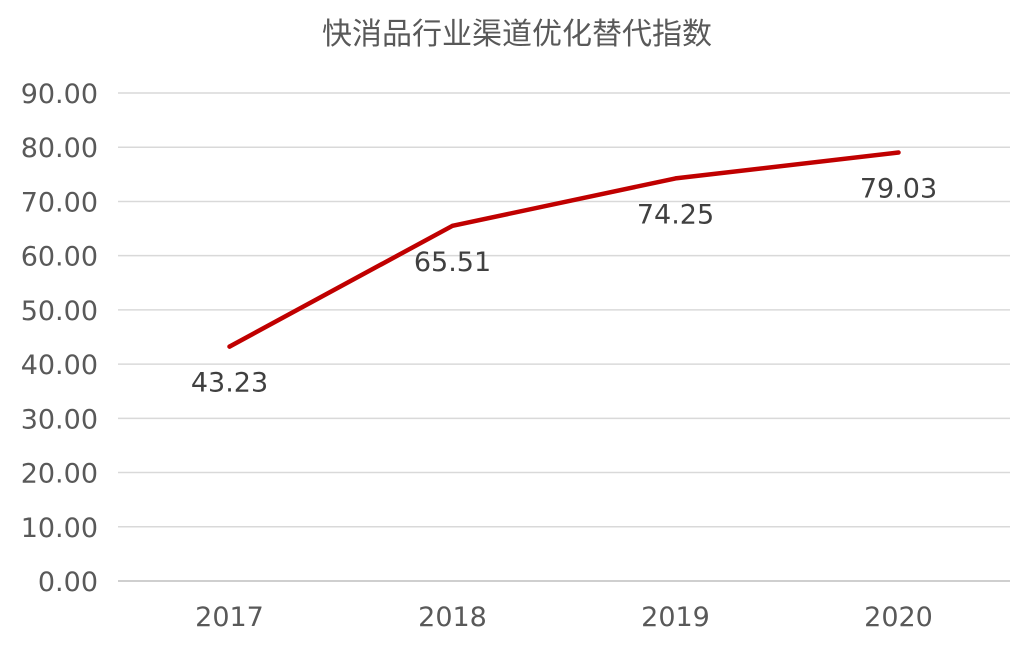 This screenshot has width=1034, height=655. What do you see at coordinates (564, 617) in the screenshot?
I see `x-axis-ticks: 2017 2018 2019 2020` at bounding box center [564, 617].